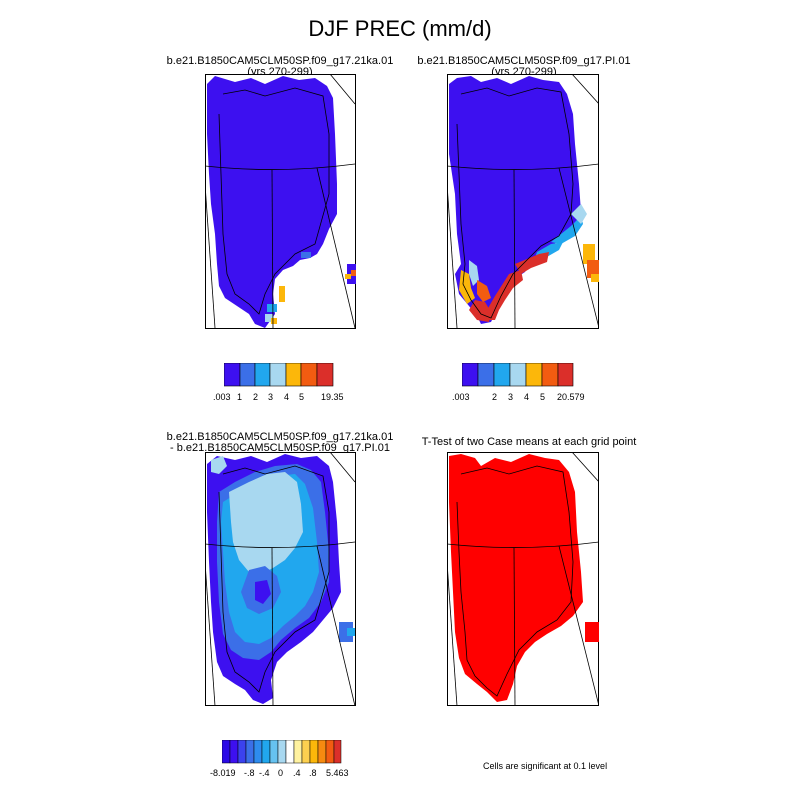 This screenshot has width=800, height=800. What do you see at coordinates (523, 166) in the screenshot?
I see `panel2-latitude-line` at bounding box center [523, 166].